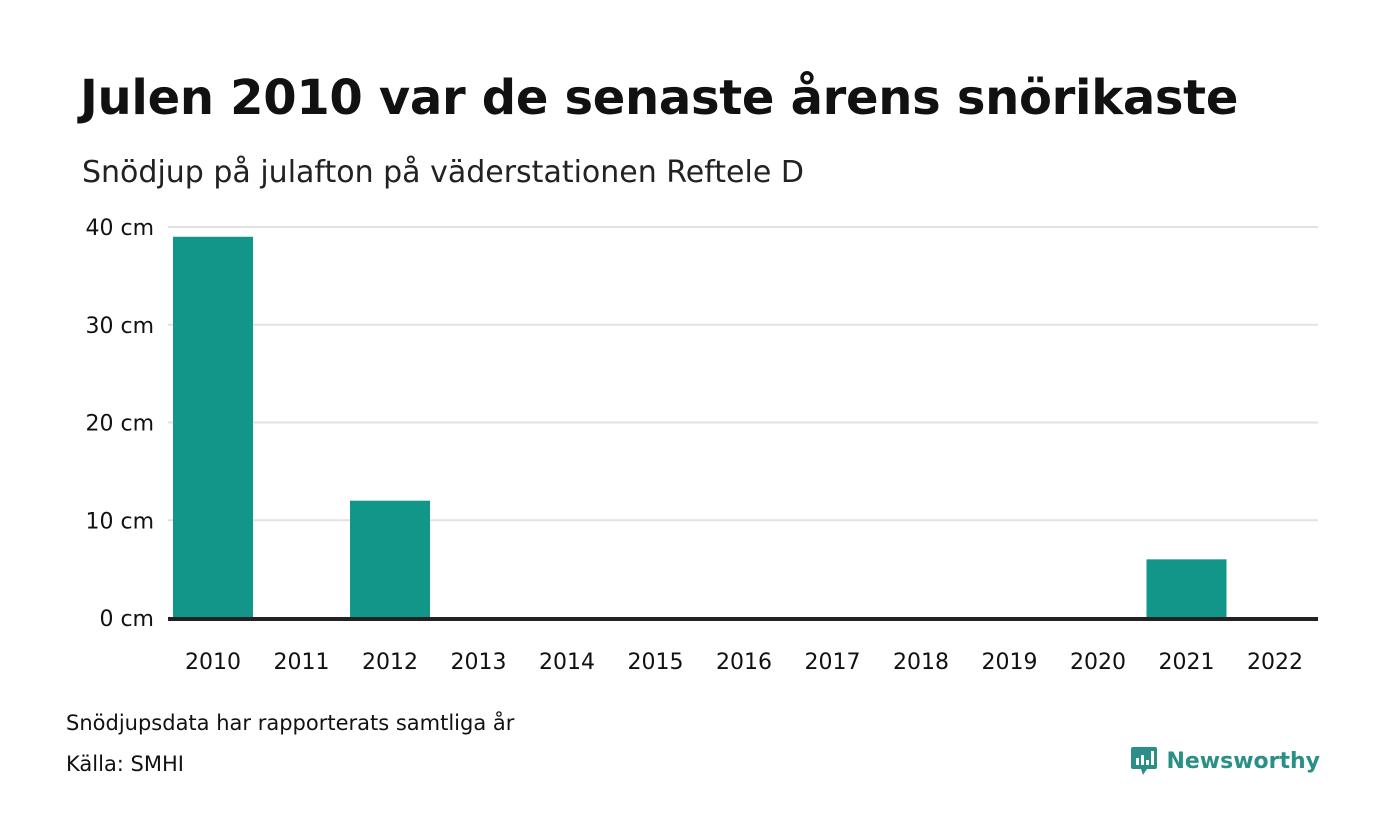 The width and height of the screenshot is (1400, 840). I want to click on y-axis-ticks: 0 cm 10 cm 20 cm 30 cm 40 cm, so click(119, 424).